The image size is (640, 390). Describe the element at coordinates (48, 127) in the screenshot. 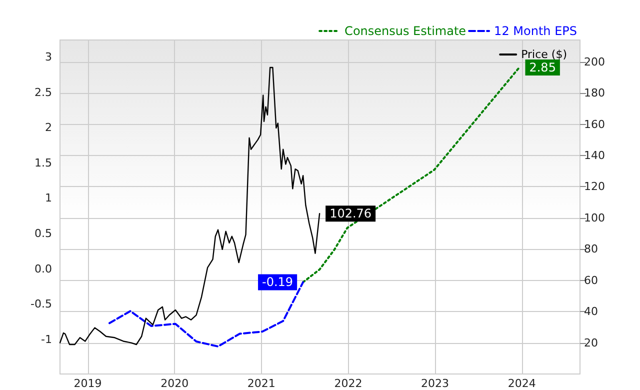

I see `y-tick-label: 2` at that location.